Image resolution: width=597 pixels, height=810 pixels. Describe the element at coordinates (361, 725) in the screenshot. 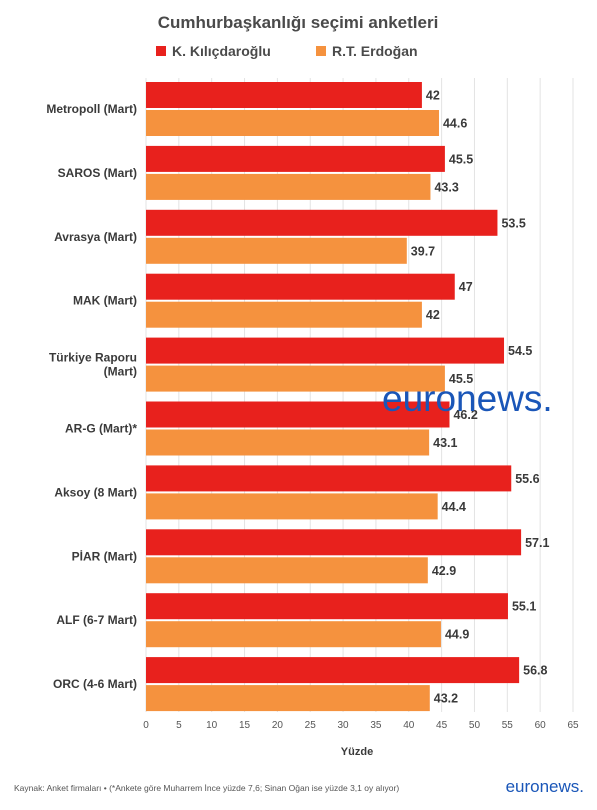

I see `x-axis-ticks: 0 5 10 15 20 25 30 35 40 45 50 55 60 65` at that location.